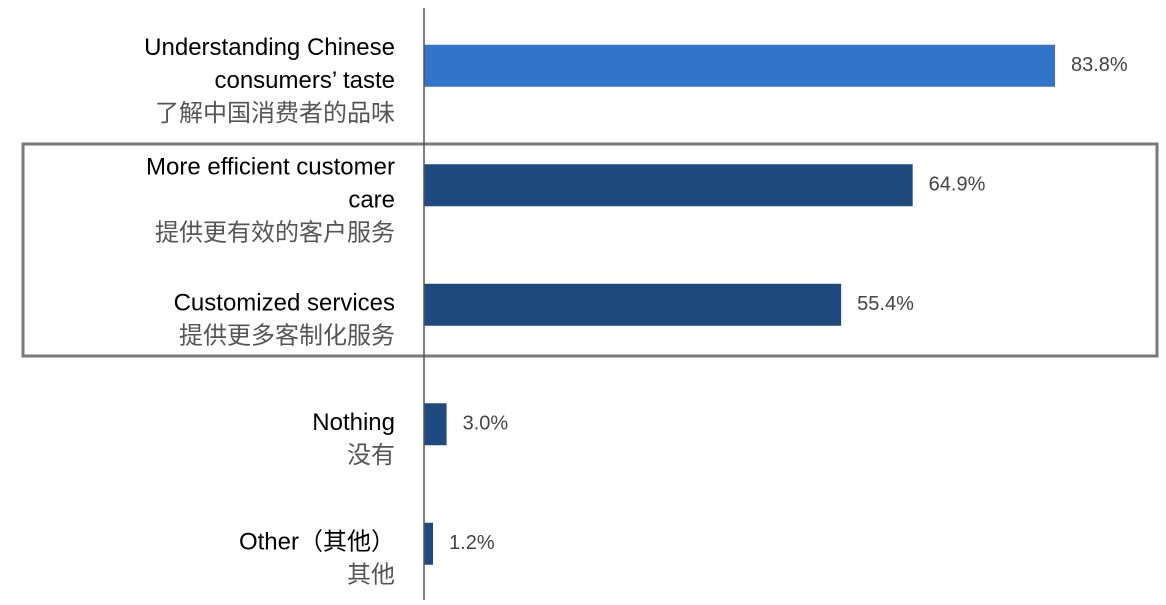  Describe the element at coordinates (371, 575) in the screenshot. I see `category-label-zh: 其他` at that location.